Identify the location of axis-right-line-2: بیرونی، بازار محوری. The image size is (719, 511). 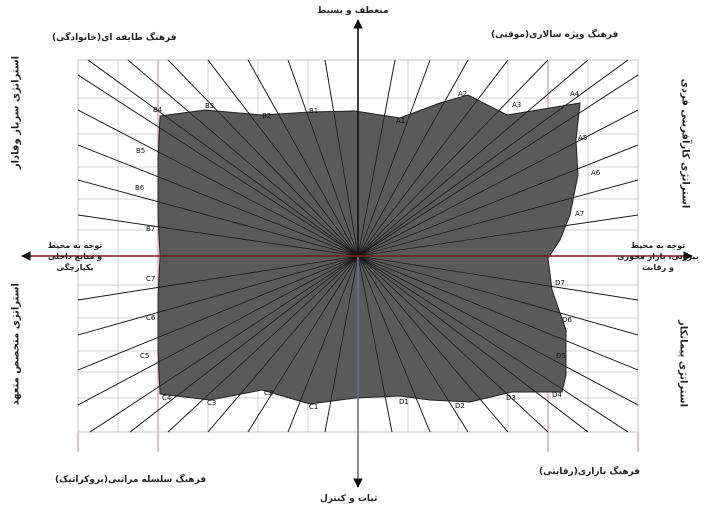
(658, 256).